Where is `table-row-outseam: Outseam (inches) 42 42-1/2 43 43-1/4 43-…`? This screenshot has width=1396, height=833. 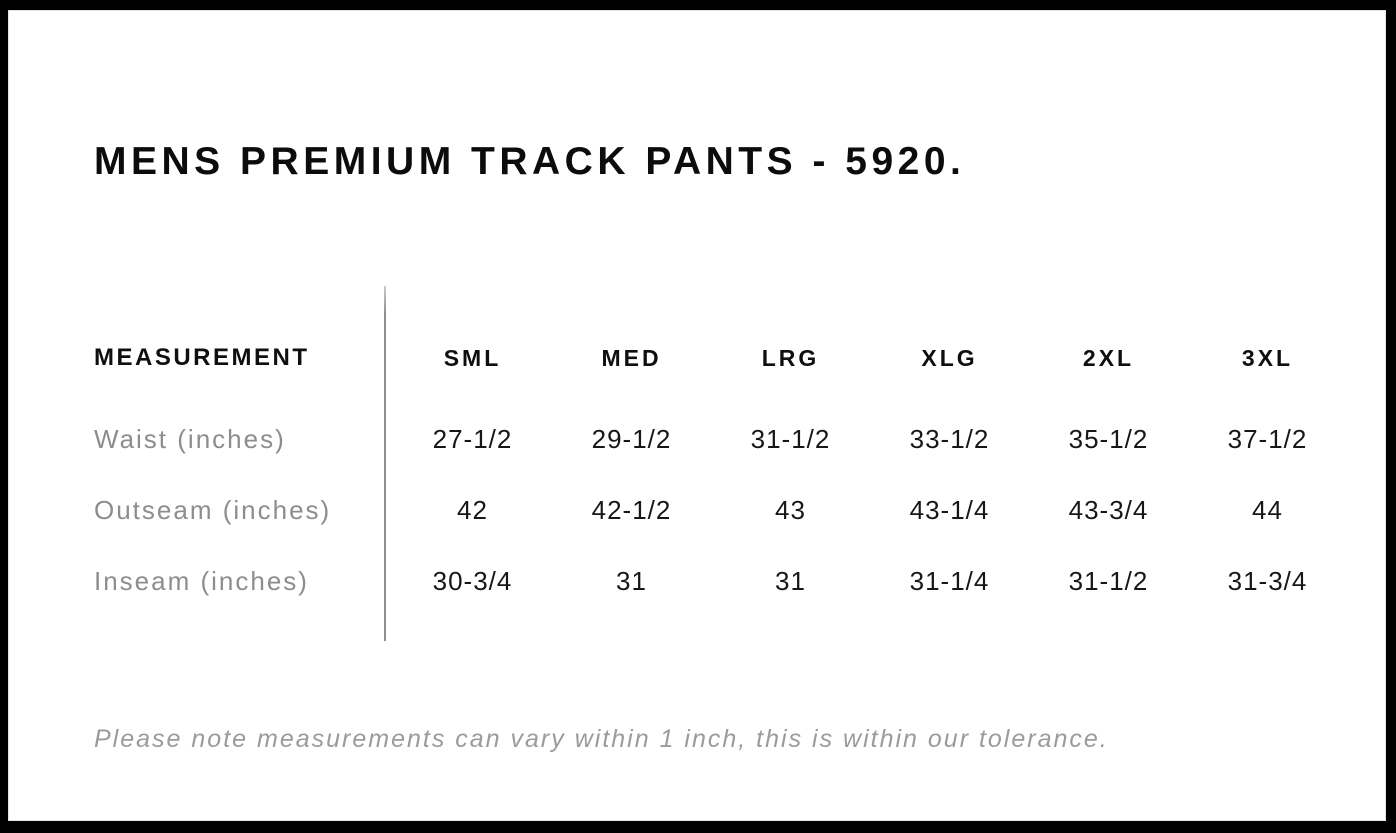
table-row-outseam: Outseam (inches) 42 42-1/2 43 43-1/4 43-… is located at coordinates (724, 510).